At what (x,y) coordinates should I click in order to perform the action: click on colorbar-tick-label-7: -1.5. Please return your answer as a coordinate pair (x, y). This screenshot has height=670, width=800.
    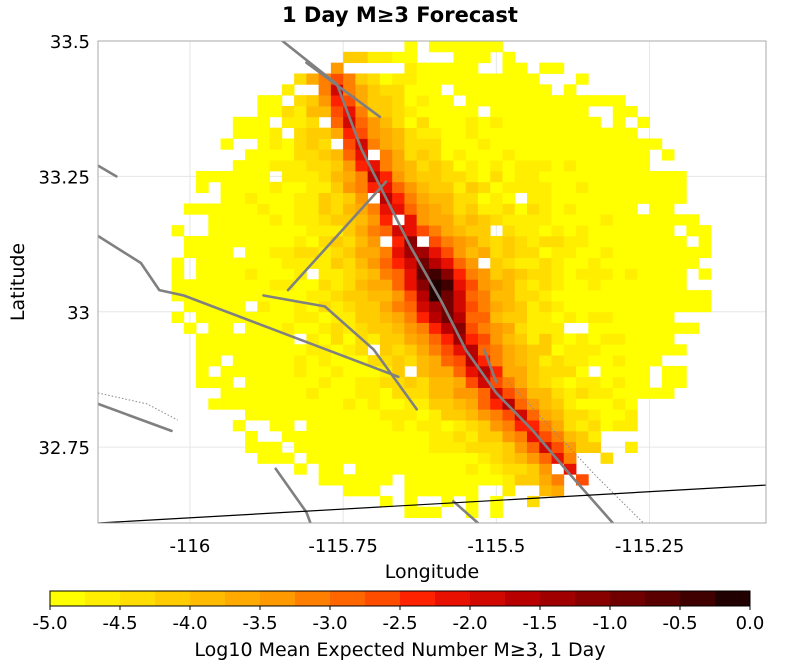
    Looking at the image, I should click on (539, 623).